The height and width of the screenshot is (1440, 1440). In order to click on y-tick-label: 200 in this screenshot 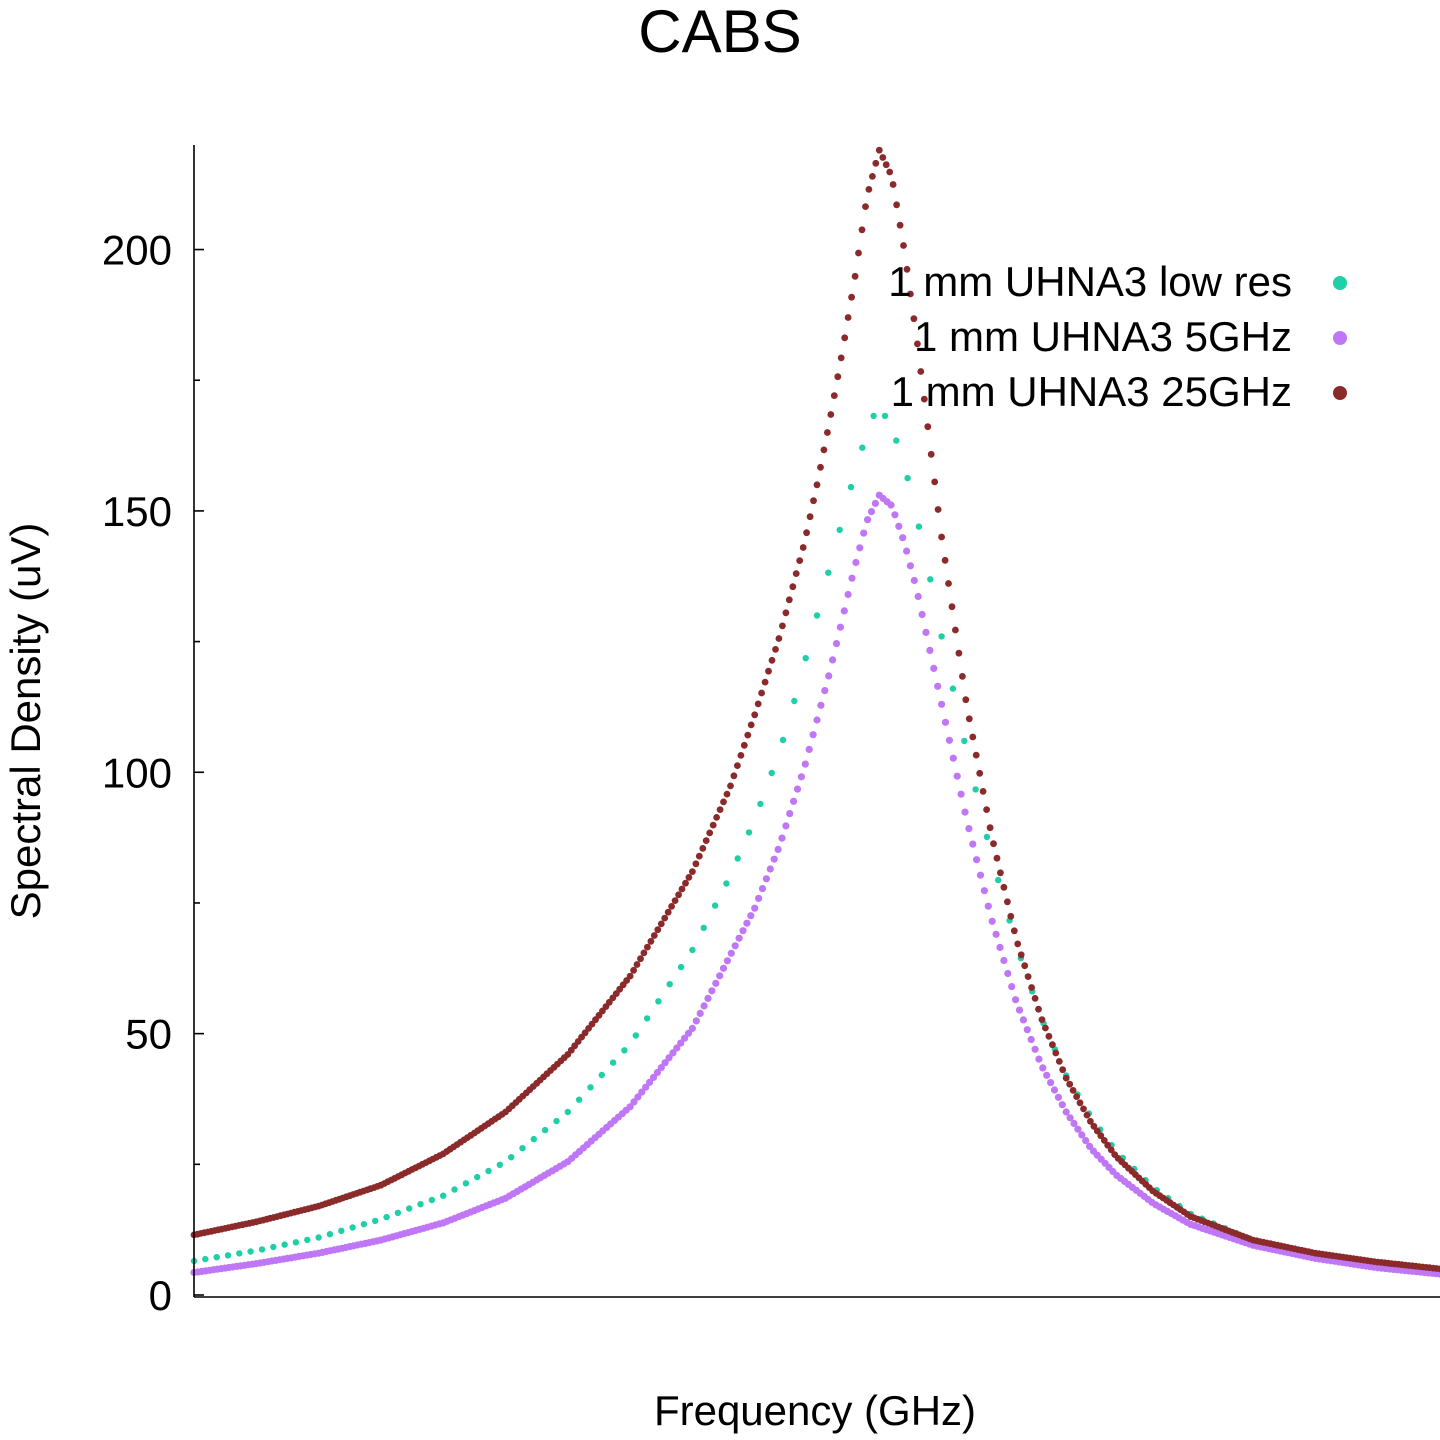, I will do `click(137, 250)`.